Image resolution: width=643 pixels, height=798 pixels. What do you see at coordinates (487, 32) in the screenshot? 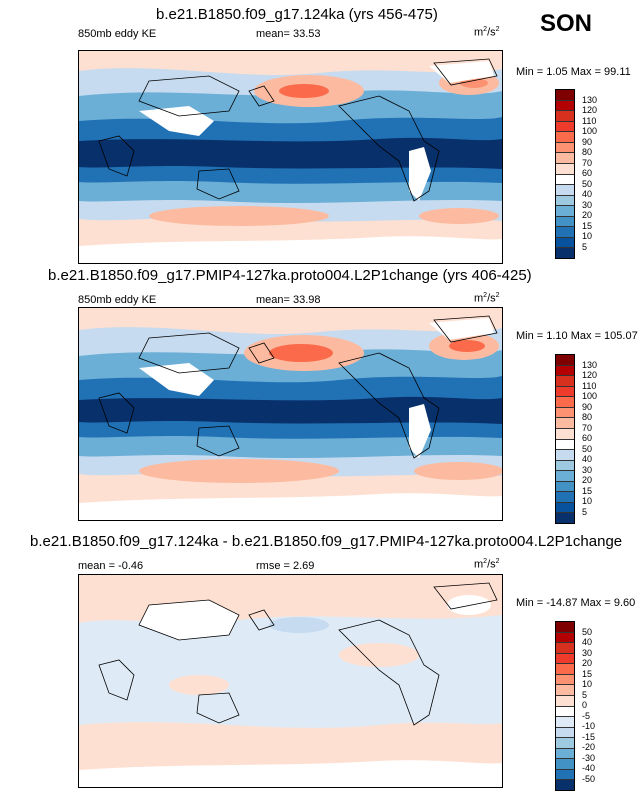
I see `panel1-units: m2/s2` at bounding box center [487, 32].